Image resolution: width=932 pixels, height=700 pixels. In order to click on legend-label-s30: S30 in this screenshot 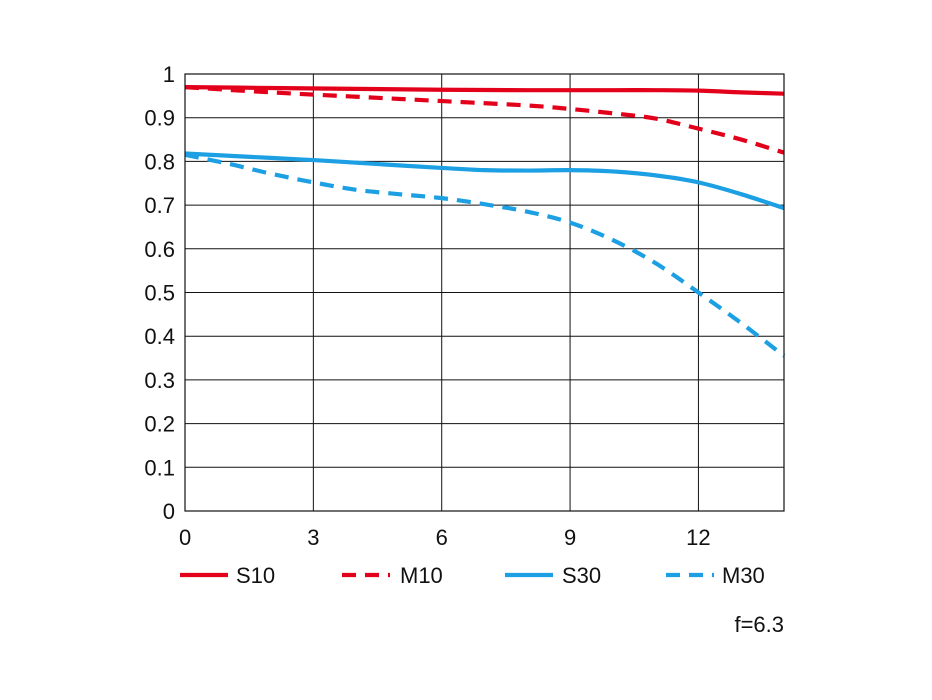, I will do `click(581, 575)`.